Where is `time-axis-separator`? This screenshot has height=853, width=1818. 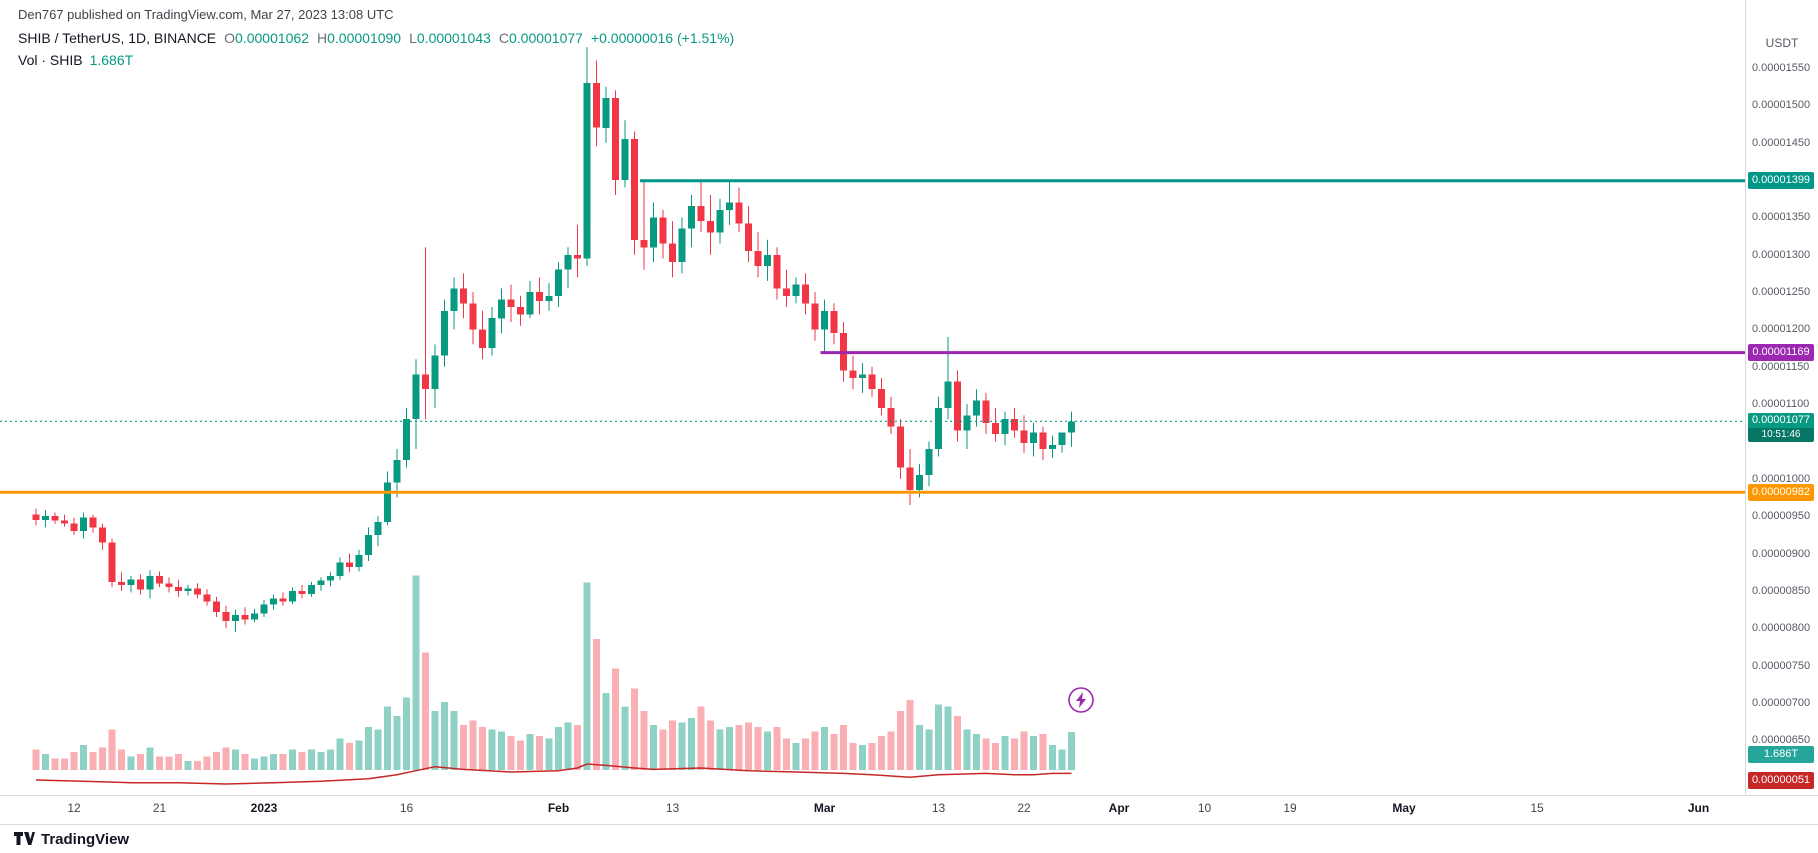
time-axis-separator is located at coordinates (909, 795).